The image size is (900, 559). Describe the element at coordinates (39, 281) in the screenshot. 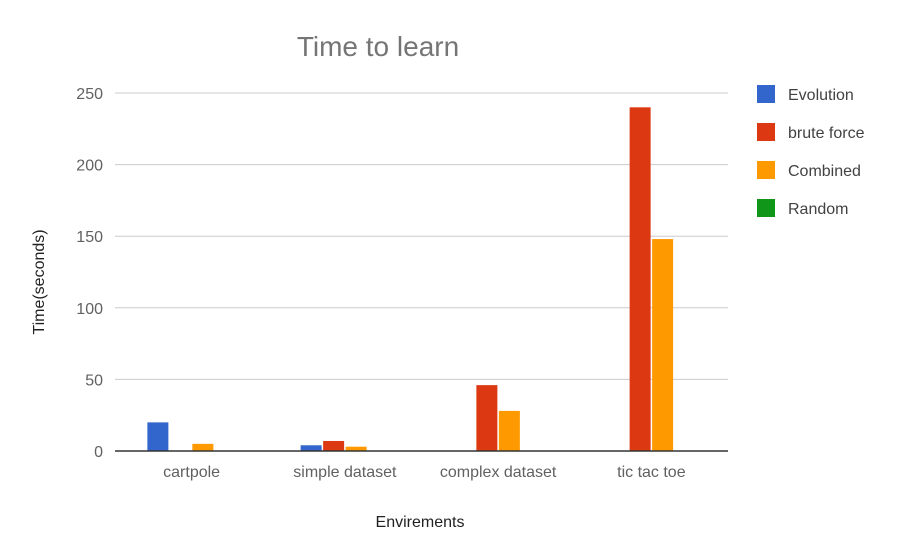

I see `y-axis-label: Time(seconds)` at that location.